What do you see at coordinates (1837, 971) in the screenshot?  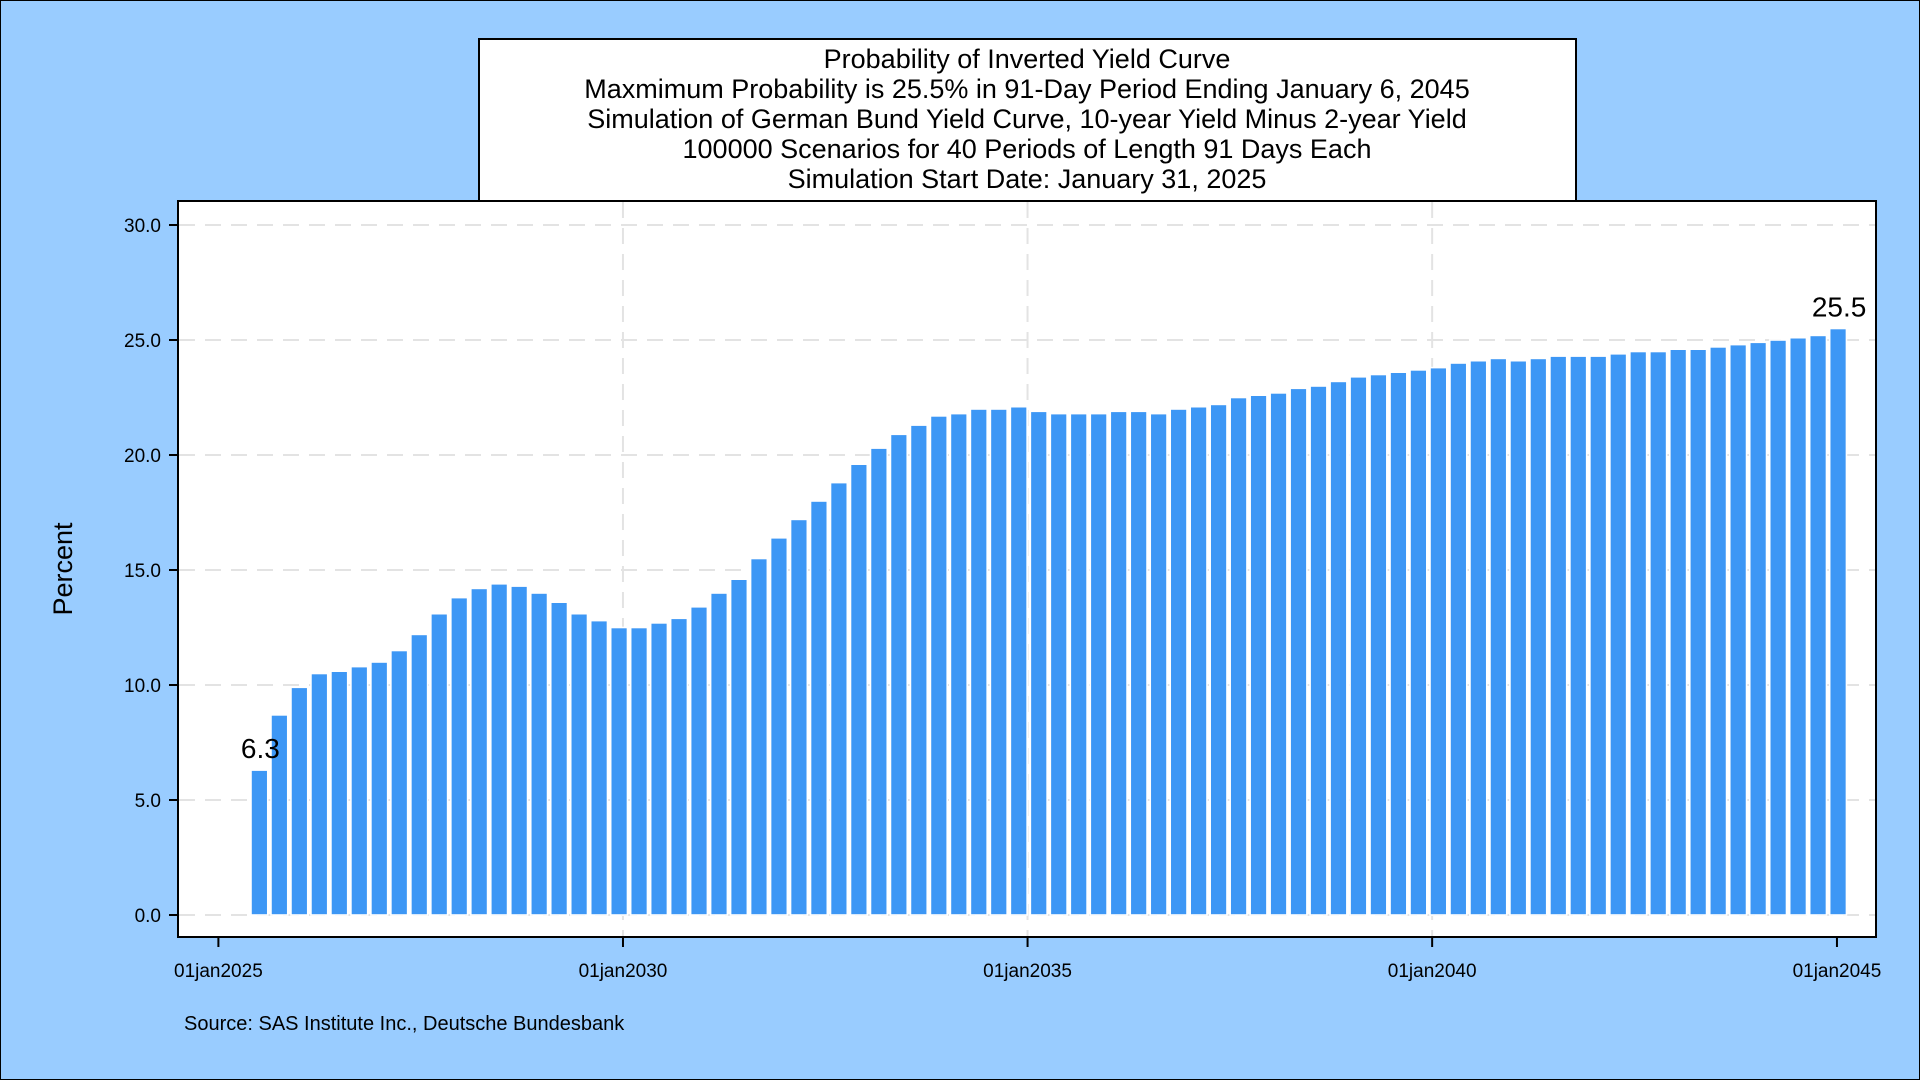 I see `x-tick-label: 01jan2045` at bounding box center [1837, 971].